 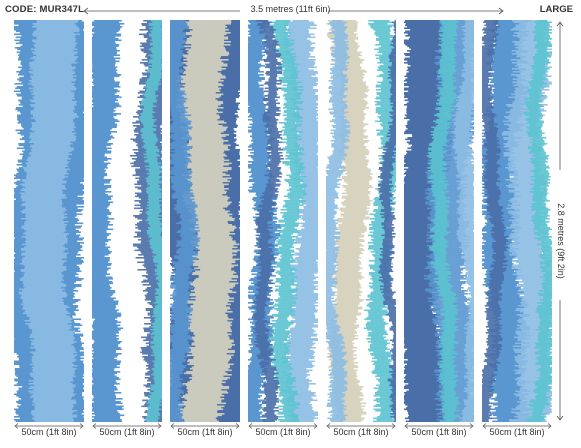 I want to click on product-code: CODE: MUR347L, so click(x=45, y=9).